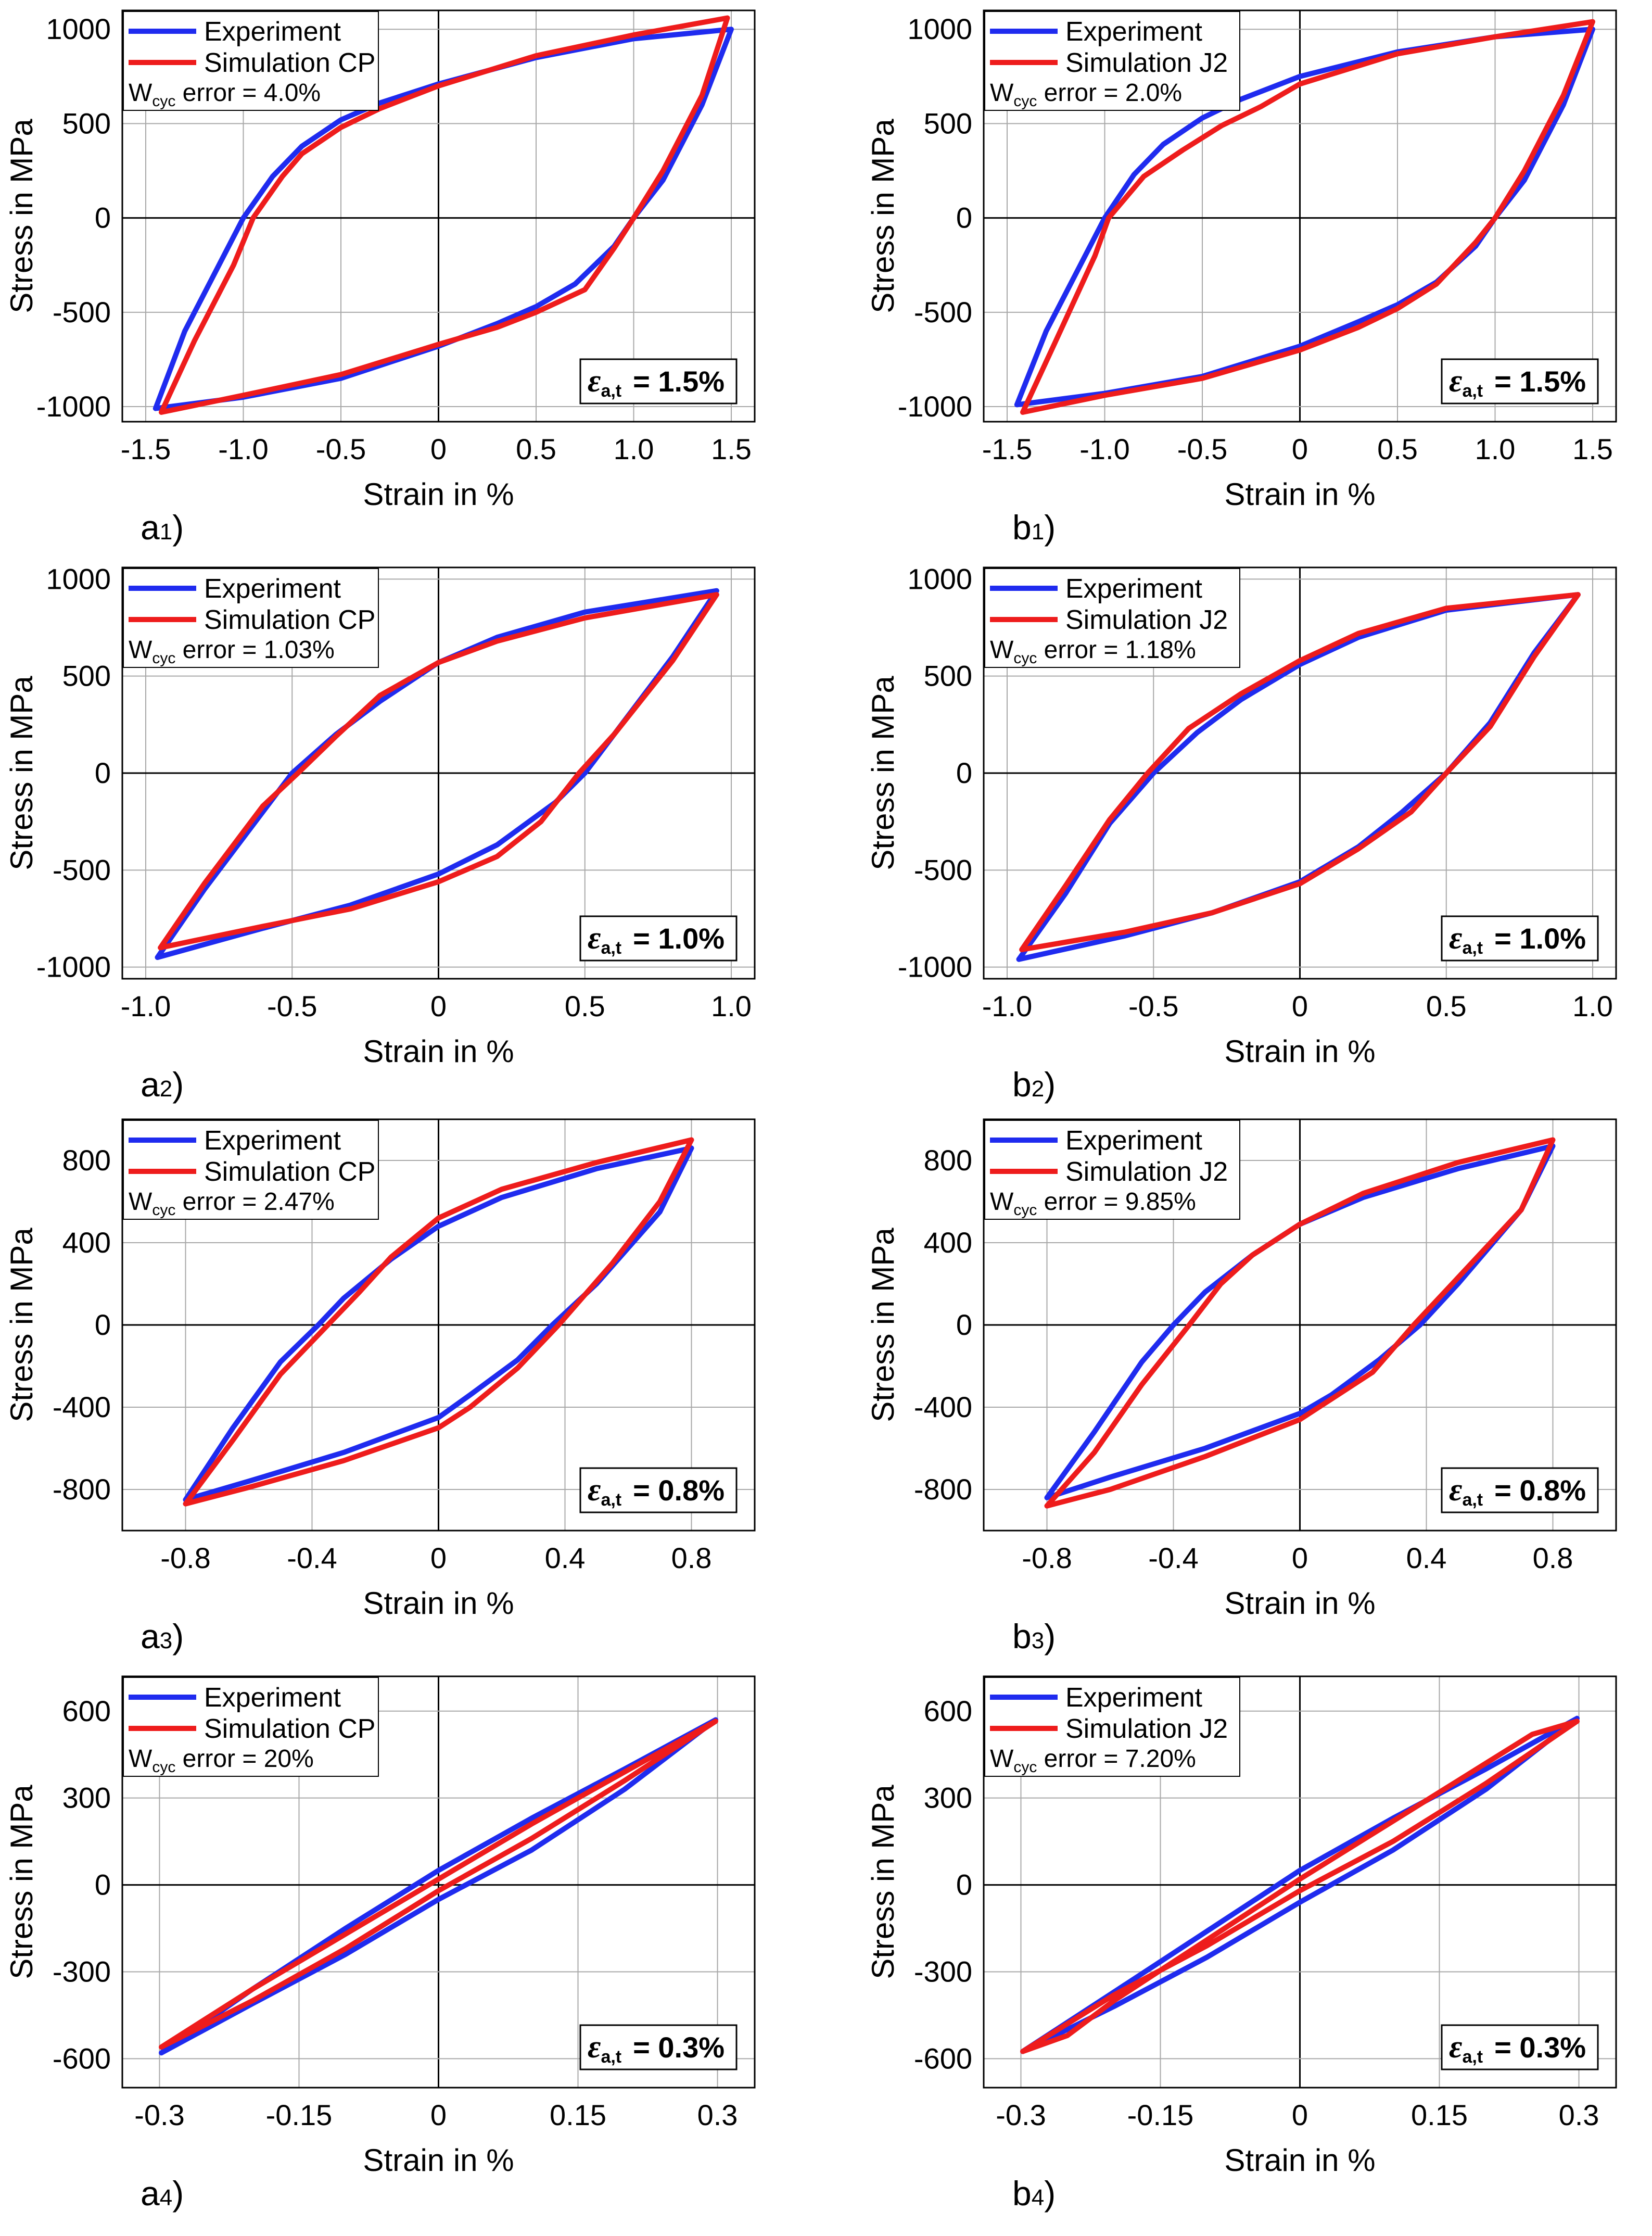 The image size is (1652, 2236). I want to click on subplot-label-a1: a1), so click(163, 527).